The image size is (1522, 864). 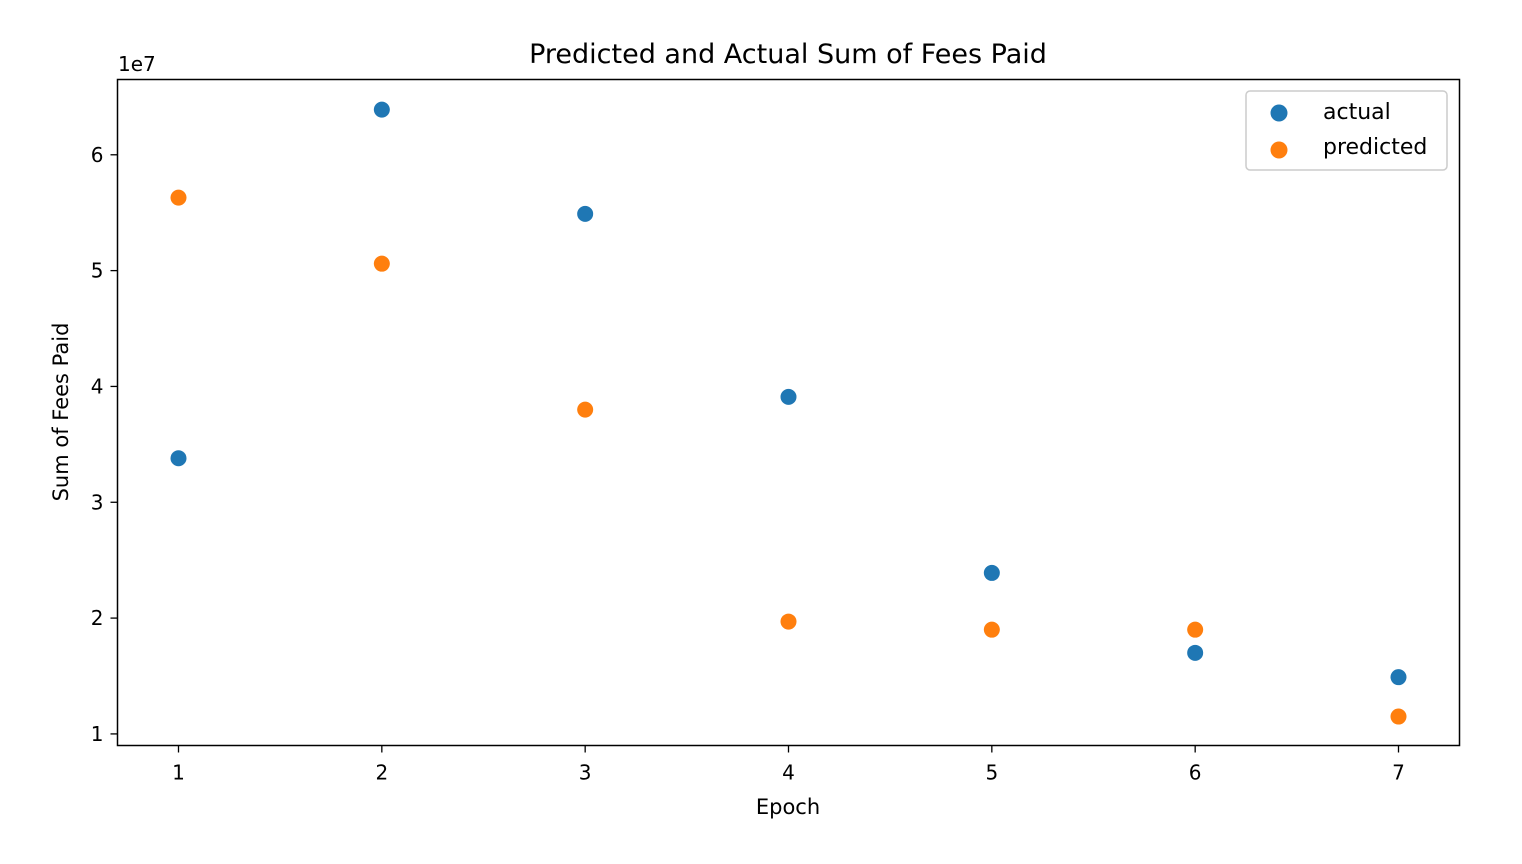 I want to click on y-tick-label: 4, so click(x=97, y=386).